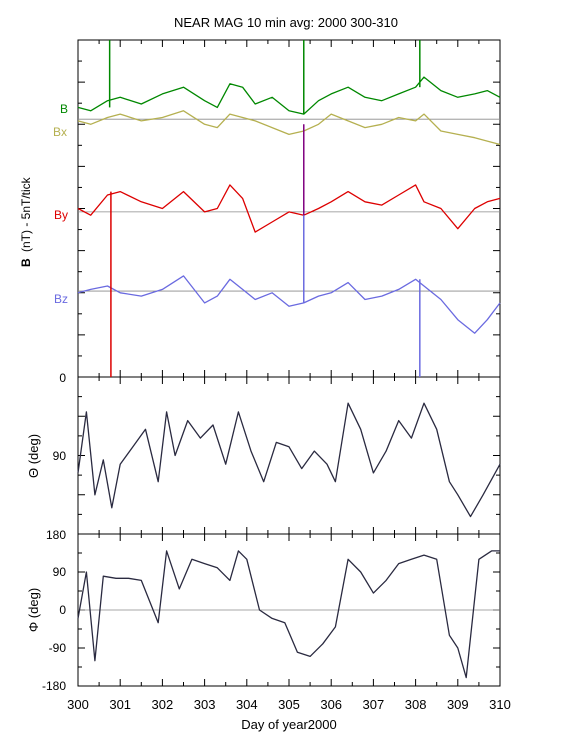 This screenshot has height=739, width=561. I want to click on series-line-phi, so click(288, 614).